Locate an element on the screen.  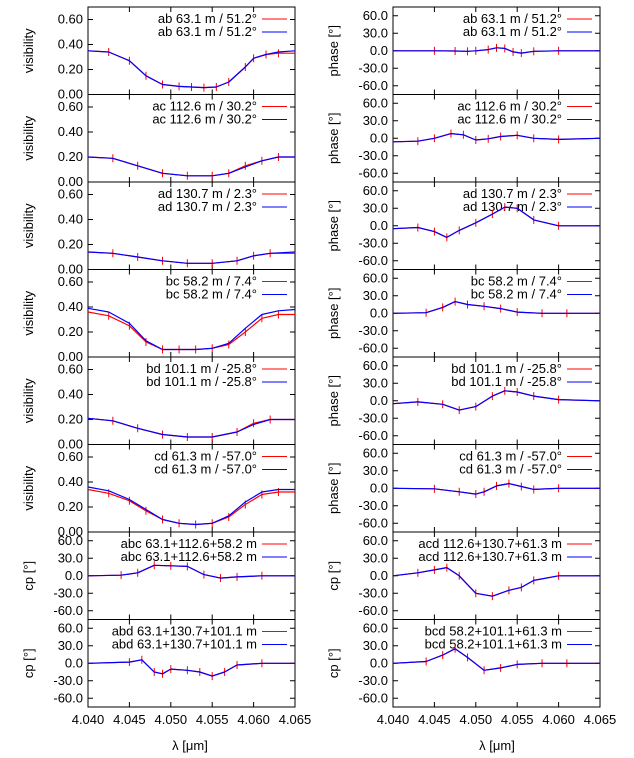
legend-label: bcd 58.2+101.1+61.3 m is located at coordinates (493, 631).